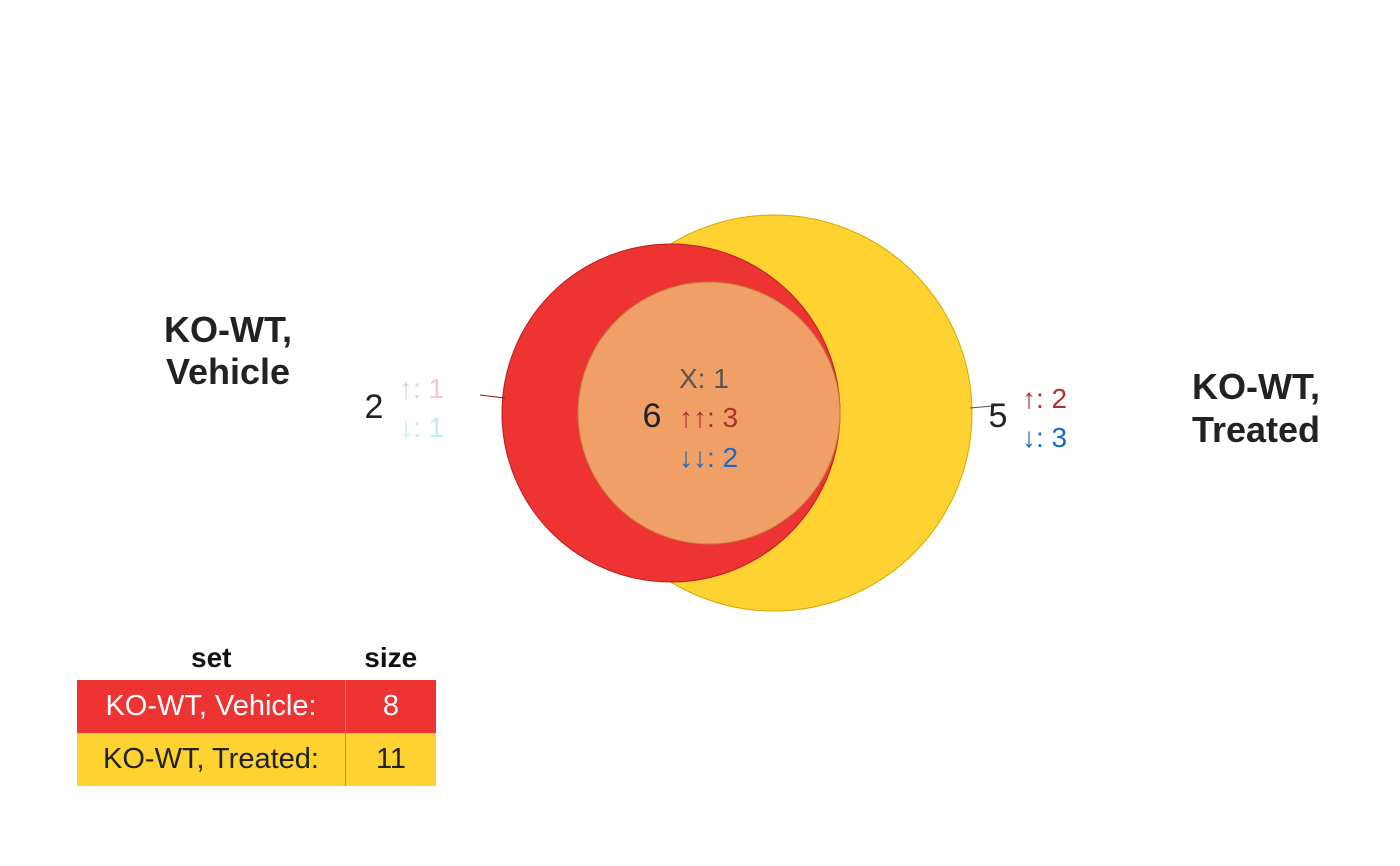  I want to click on table-header-row: set size, so click(256, 658).